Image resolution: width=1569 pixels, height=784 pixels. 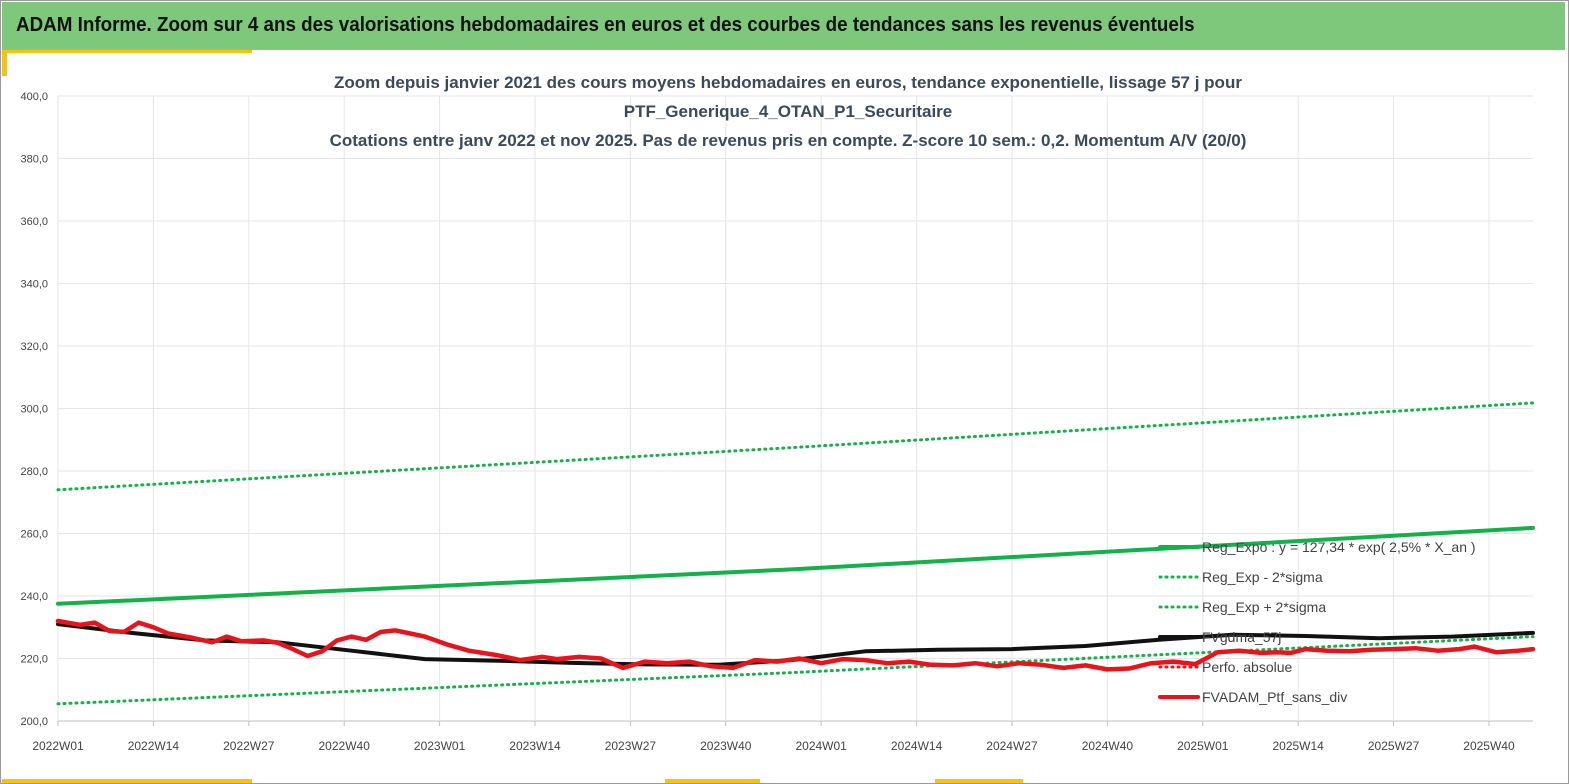 What do you see at coordinates (127, 781) in the screenshot?
I see `accent-bar-bottom-left` at bounding box center [127, 781].